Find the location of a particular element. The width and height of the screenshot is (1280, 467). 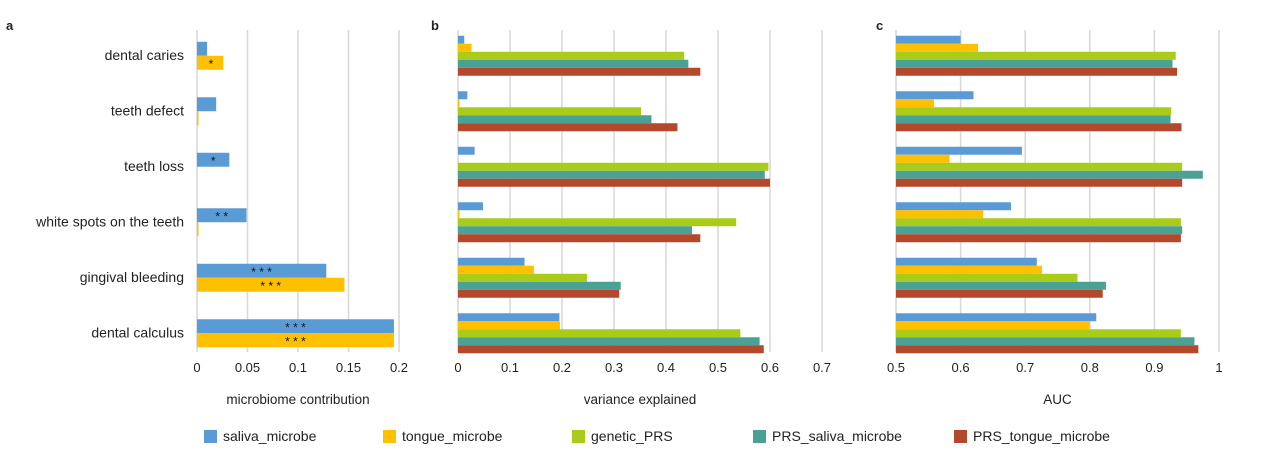

legend-swatch-genetic-PRS is located at coordinates (578, 436).